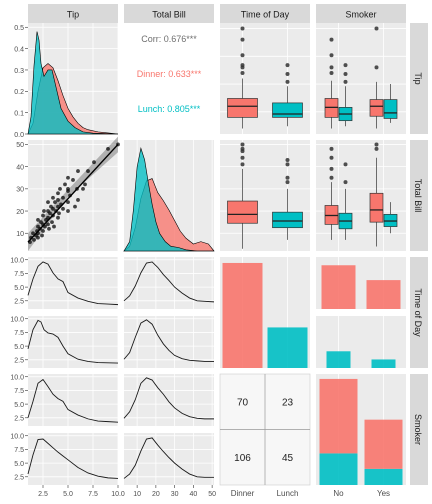  Describe the element at coordinates (20, 212) in the screenshot. I see `panel-totalbill-tip-ytick-label: 20` at that location.